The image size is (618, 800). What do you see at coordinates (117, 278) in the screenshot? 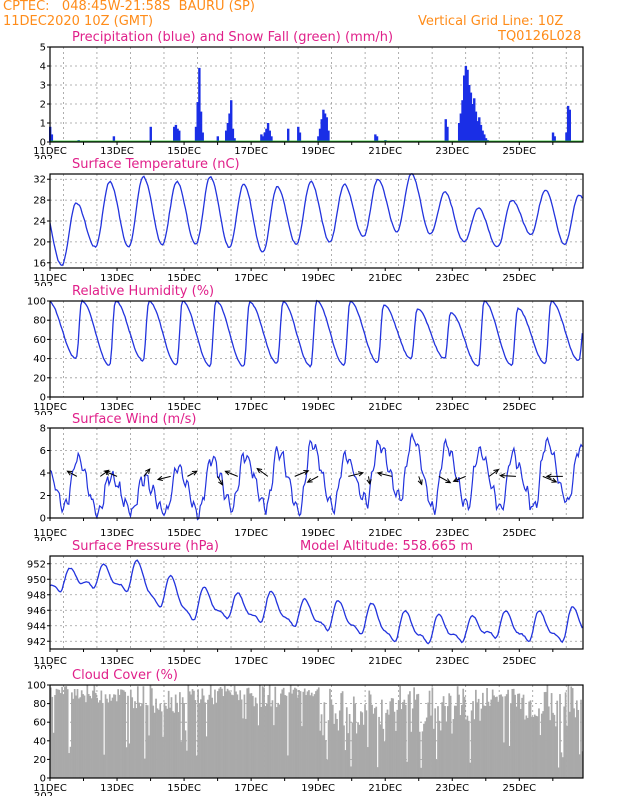
I see `x-tick-label: 13DEC` at bounding box center [117, 278].